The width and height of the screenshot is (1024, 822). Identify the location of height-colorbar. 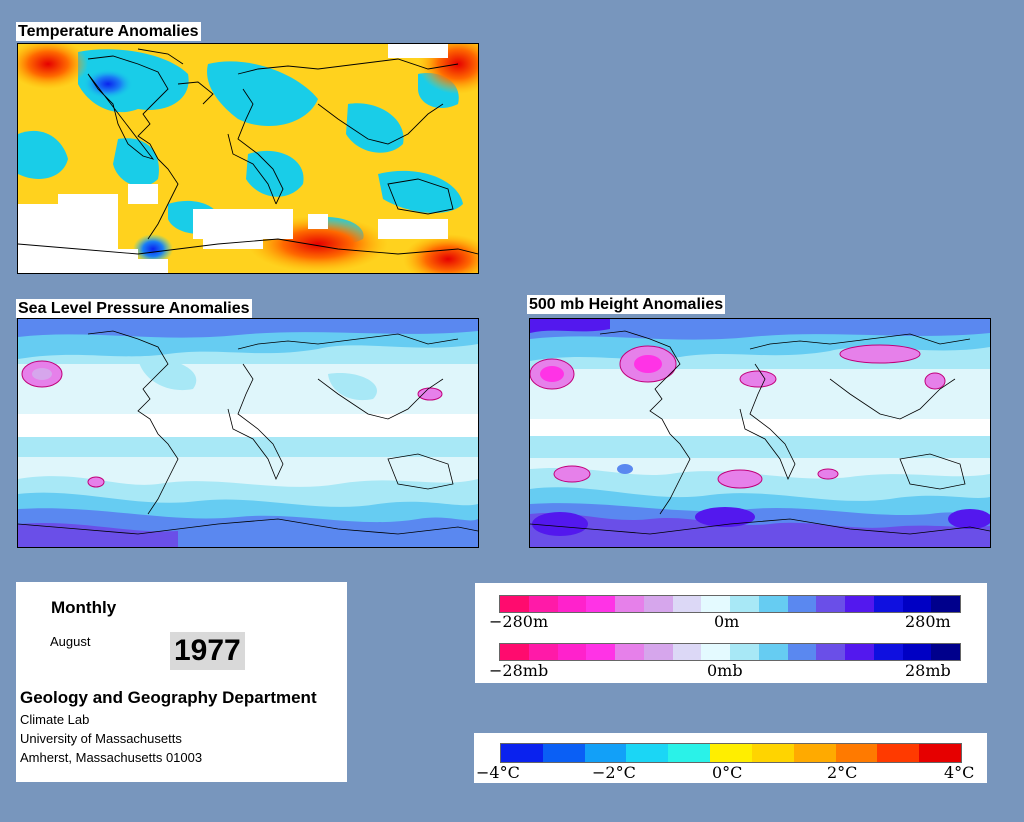
(730, 604).